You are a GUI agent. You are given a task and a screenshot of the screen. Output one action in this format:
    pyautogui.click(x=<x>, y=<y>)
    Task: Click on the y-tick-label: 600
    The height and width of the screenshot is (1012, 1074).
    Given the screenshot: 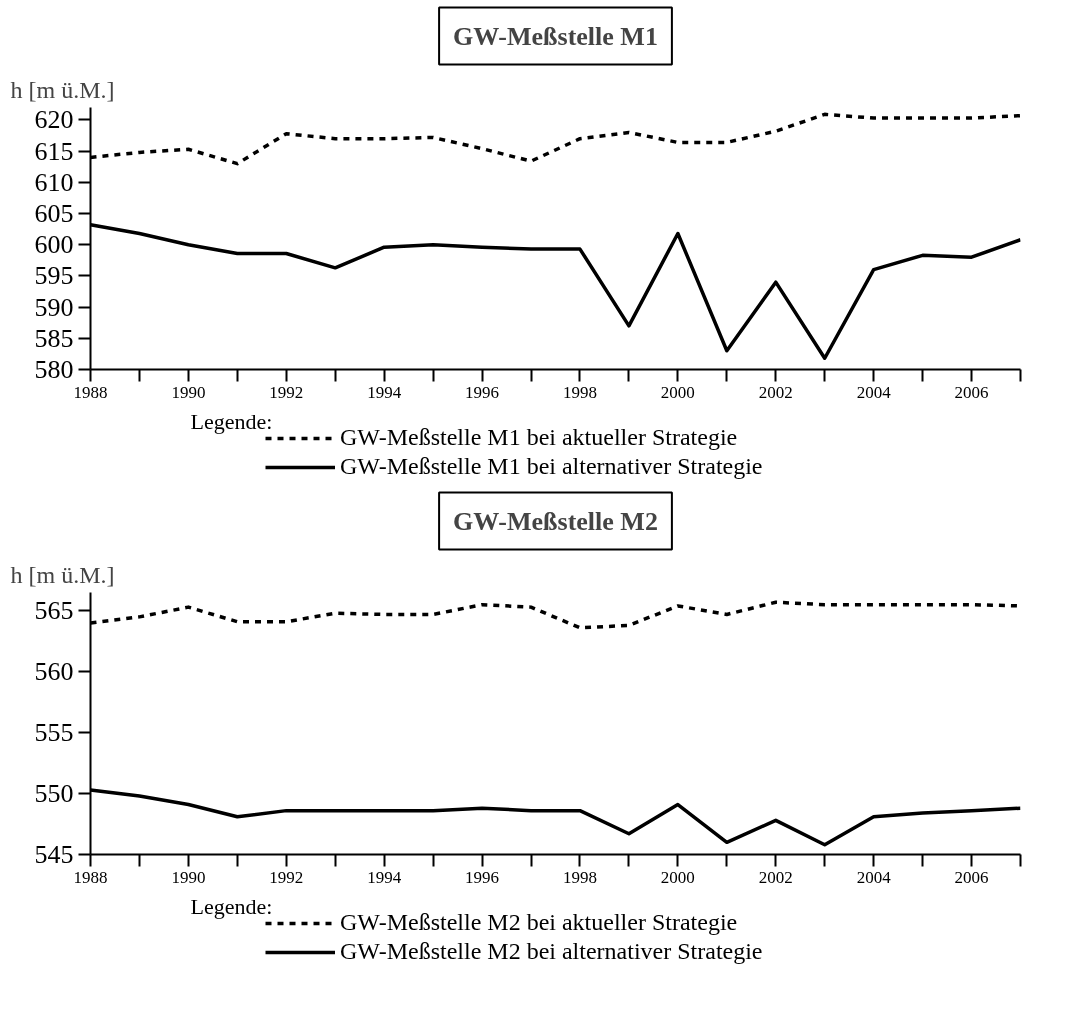 What is the action you would take?
    pyautogui.click(x=54, y=245)
    